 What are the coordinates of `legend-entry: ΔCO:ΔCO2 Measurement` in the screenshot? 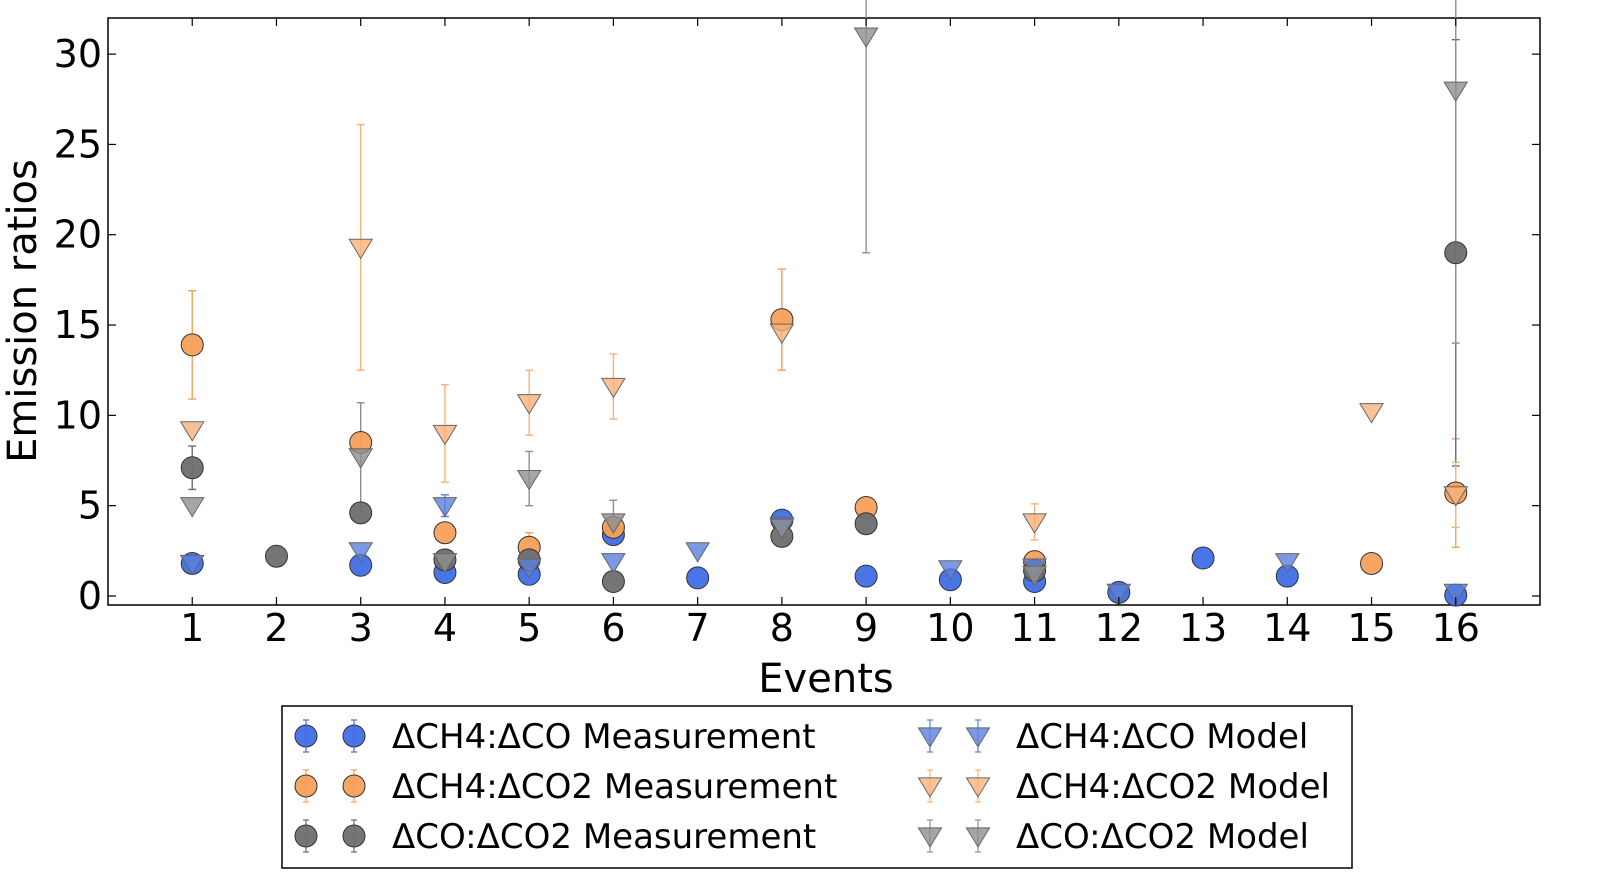 It's located at (555, 837).